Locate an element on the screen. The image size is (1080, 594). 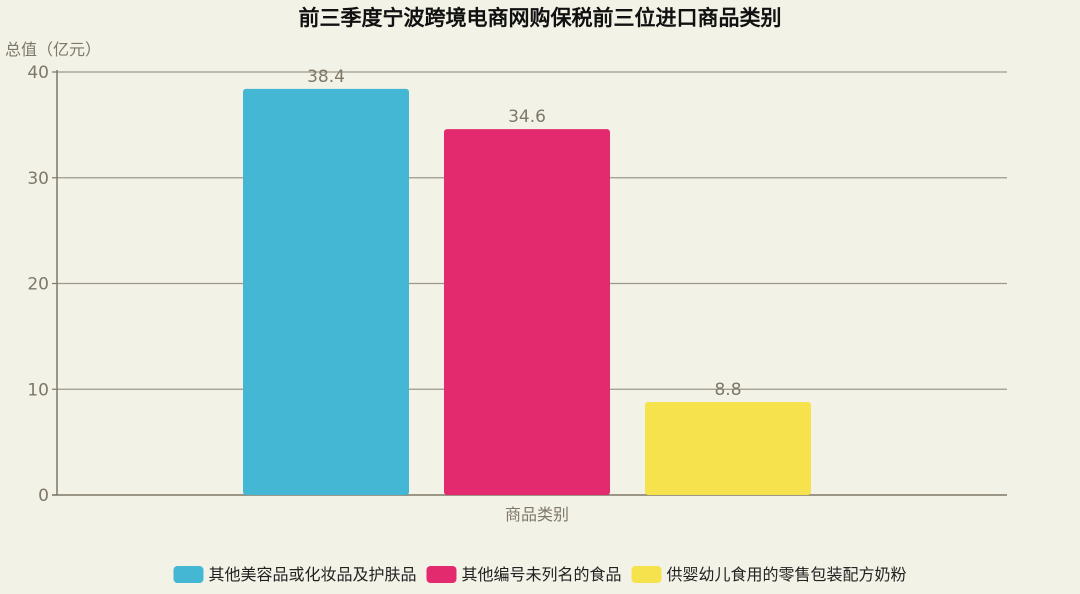
data-label-3: 8.8 is located at coordinates (727, 390).